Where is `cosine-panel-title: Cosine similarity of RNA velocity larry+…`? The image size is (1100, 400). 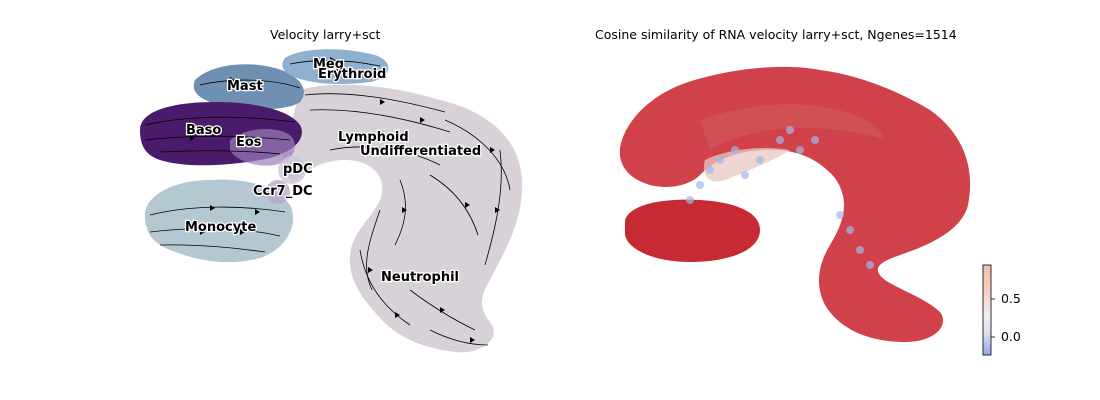
cosine-panel-title: Cosine similarity of RNA velocity larry+… is located at coordinates (776, 34).